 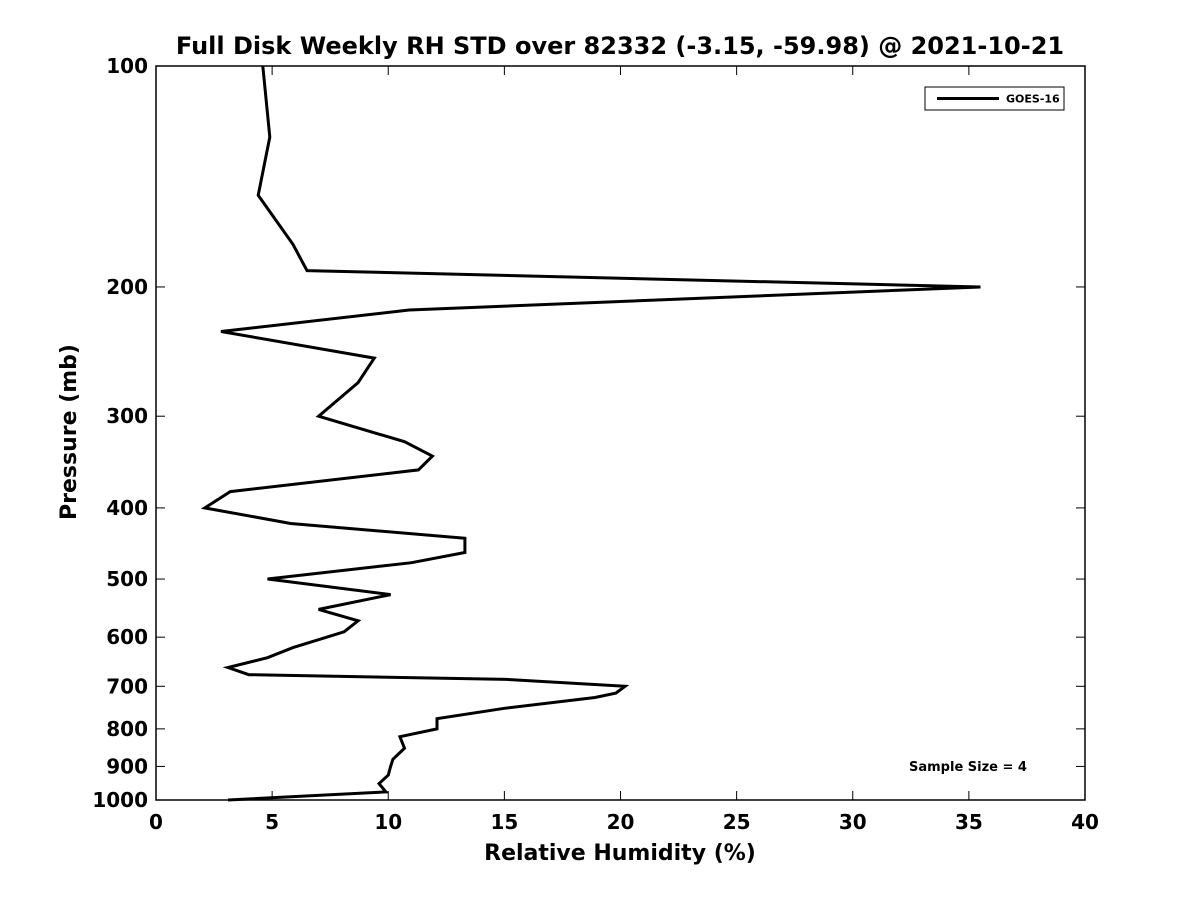 What do you see at coordinates (127, 508) in the screenshot?
I see `y-tick-label-400: 400` at bounding box center [127, 508].